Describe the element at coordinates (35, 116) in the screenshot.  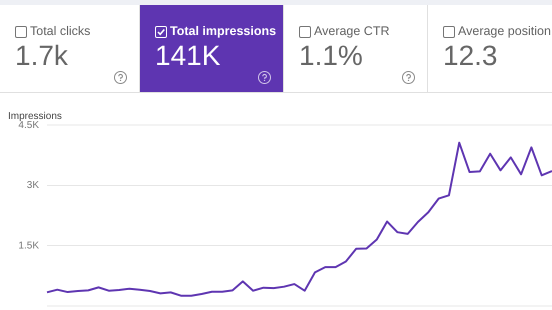
I see `y-axis-title: Impressions` at that location.